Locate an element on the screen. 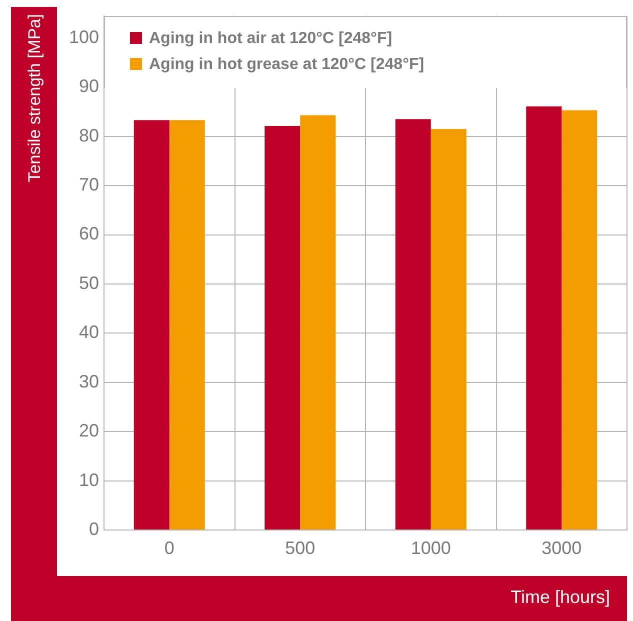 The width and height of the screenshot is (633, 621). legend-label: Aging in hot air at 120°C [248°F] is located at coordinates (270, 38).